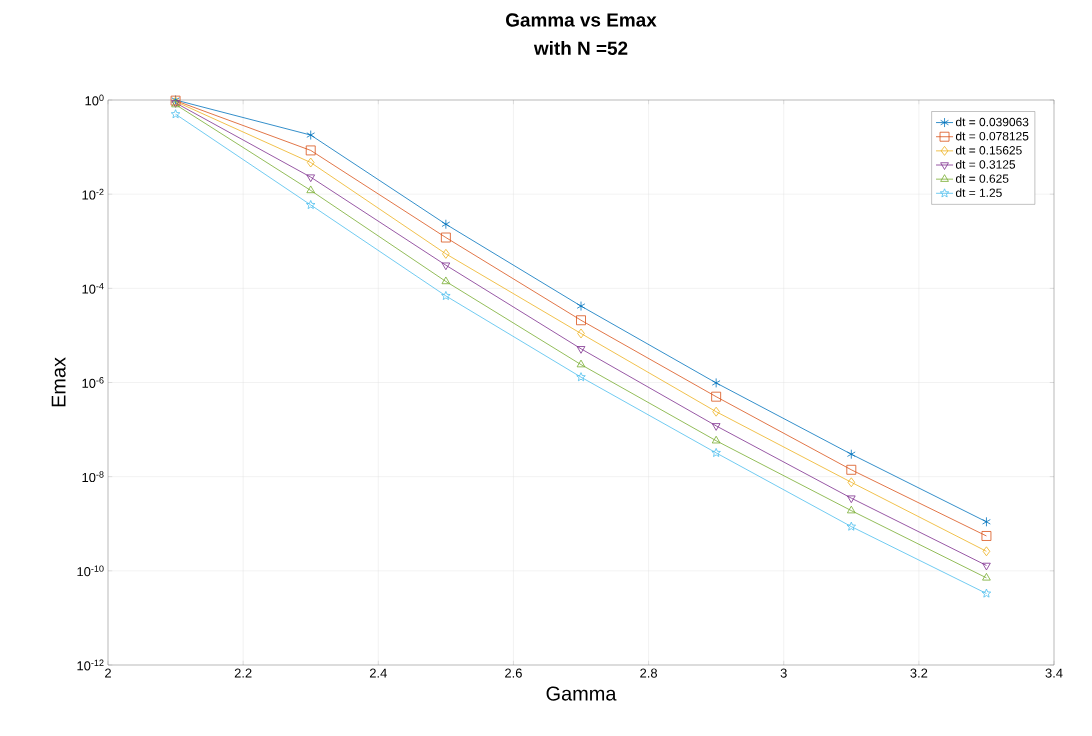  Describe the element at coordinates (513, 673) in the screenshot. I see `x-tick-label: 2.6` at that location.